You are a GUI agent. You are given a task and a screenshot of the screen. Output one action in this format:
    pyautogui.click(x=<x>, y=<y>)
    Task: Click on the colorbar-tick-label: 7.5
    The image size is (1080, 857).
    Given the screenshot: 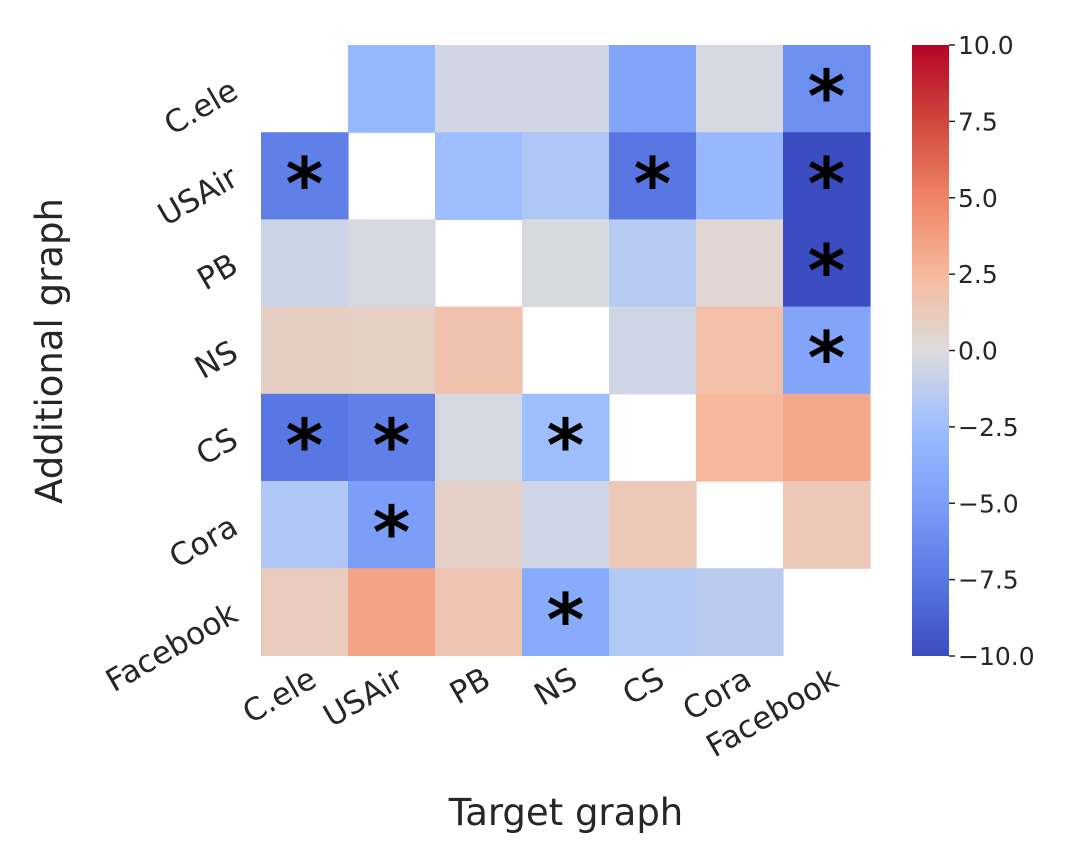 What is the action you would take?
    pyautogui.click(x=978, y=121)
    